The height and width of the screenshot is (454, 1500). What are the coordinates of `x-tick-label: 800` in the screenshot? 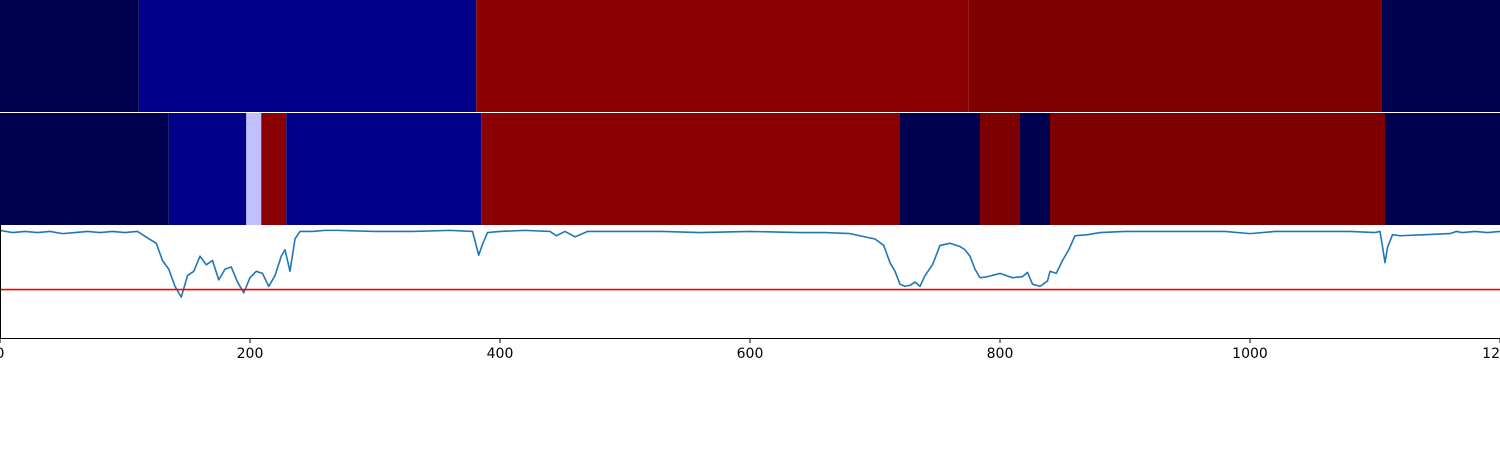 It's located at (1000, 354).